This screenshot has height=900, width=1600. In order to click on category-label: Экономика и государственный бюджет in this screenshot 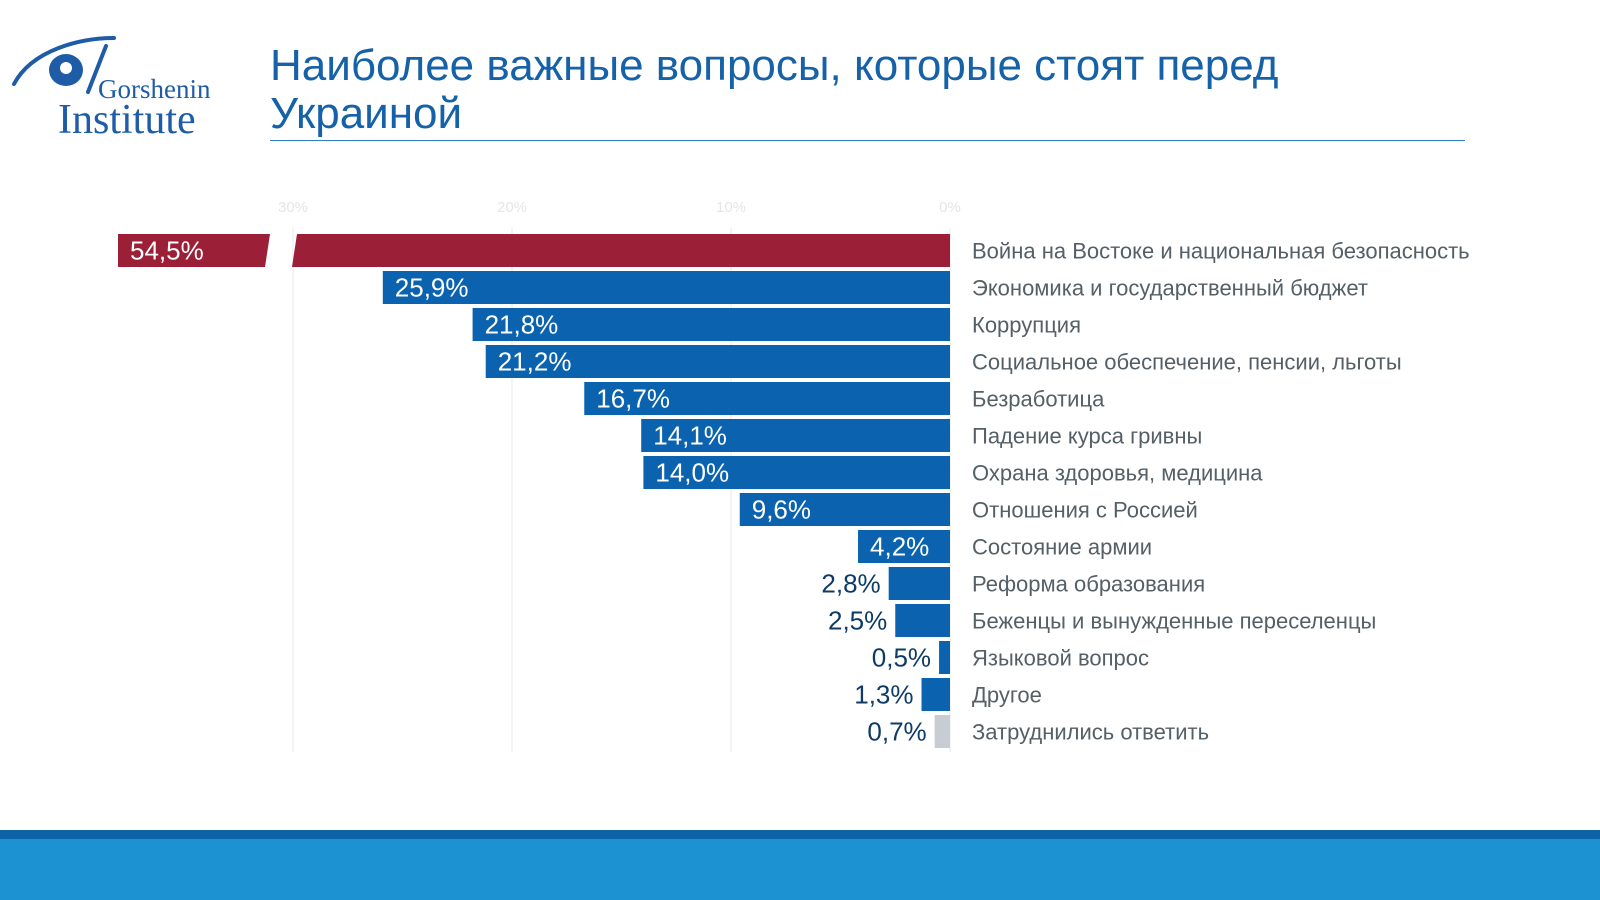, I will do `click(1170, 288)`.